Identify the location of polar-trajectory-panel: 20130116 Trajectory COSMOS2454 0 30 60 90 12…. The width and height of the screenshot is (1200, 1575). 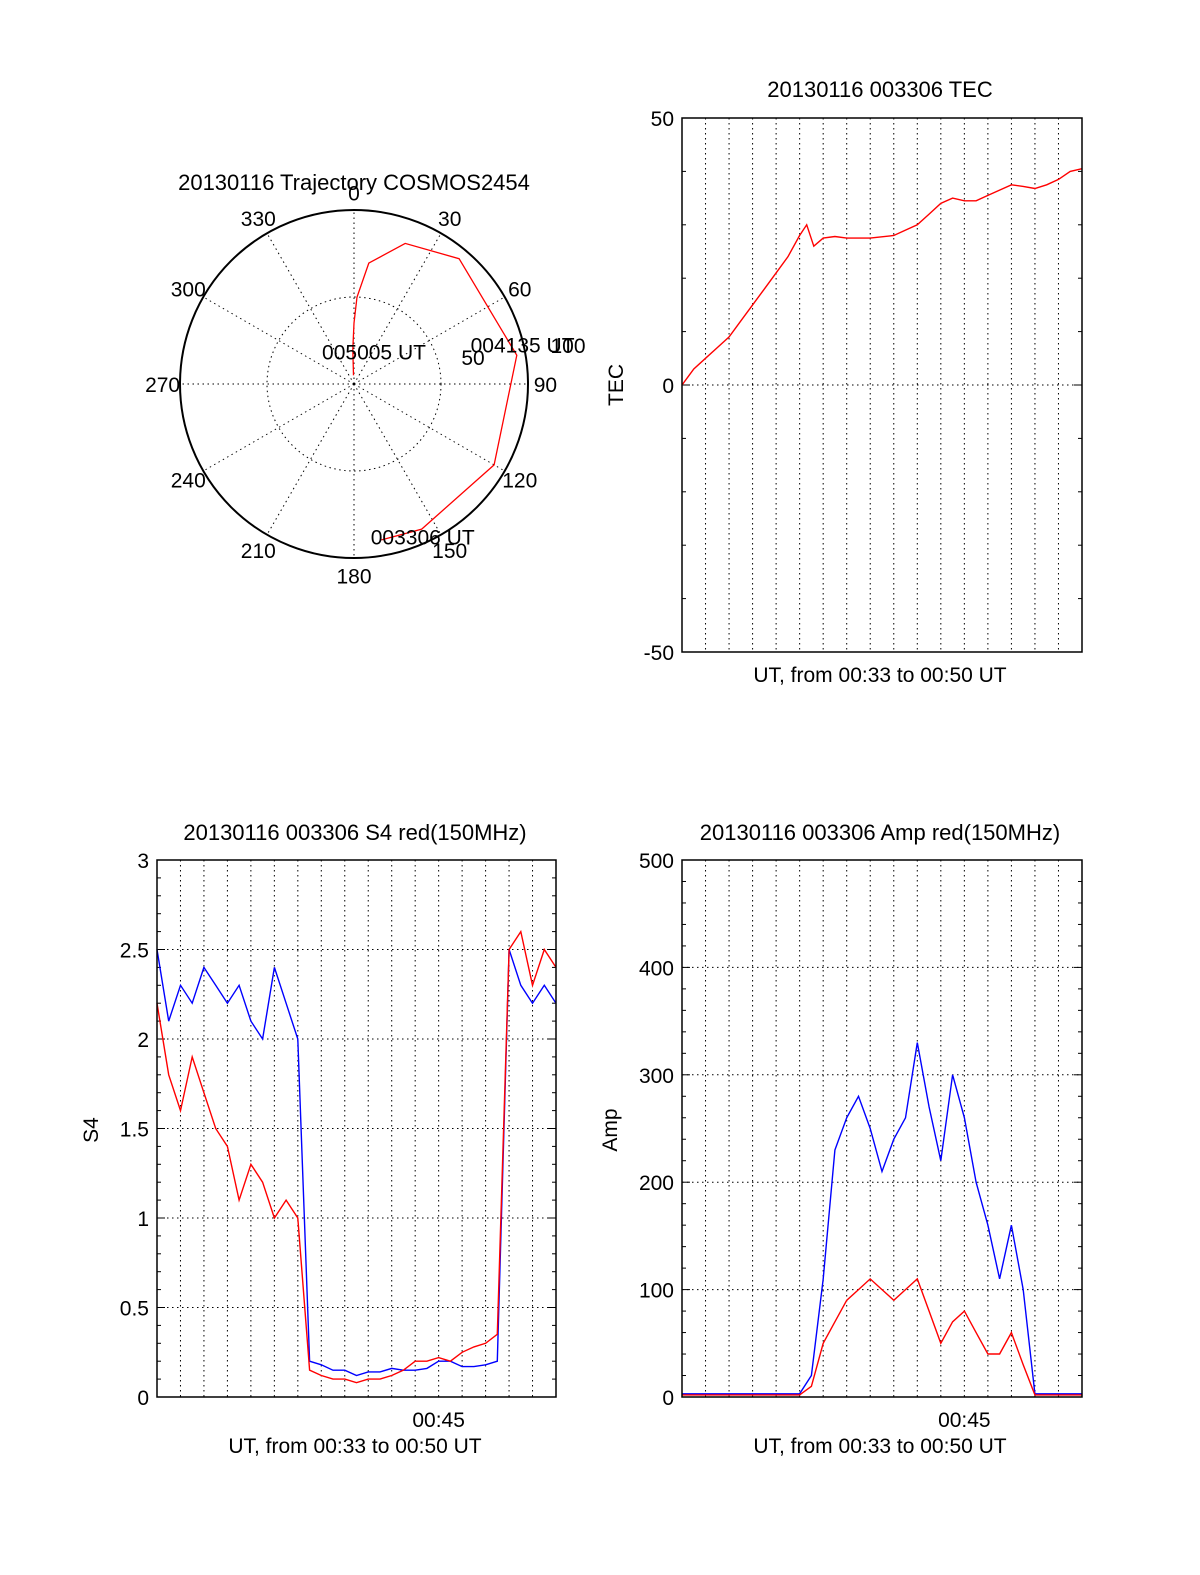
(365, 379).